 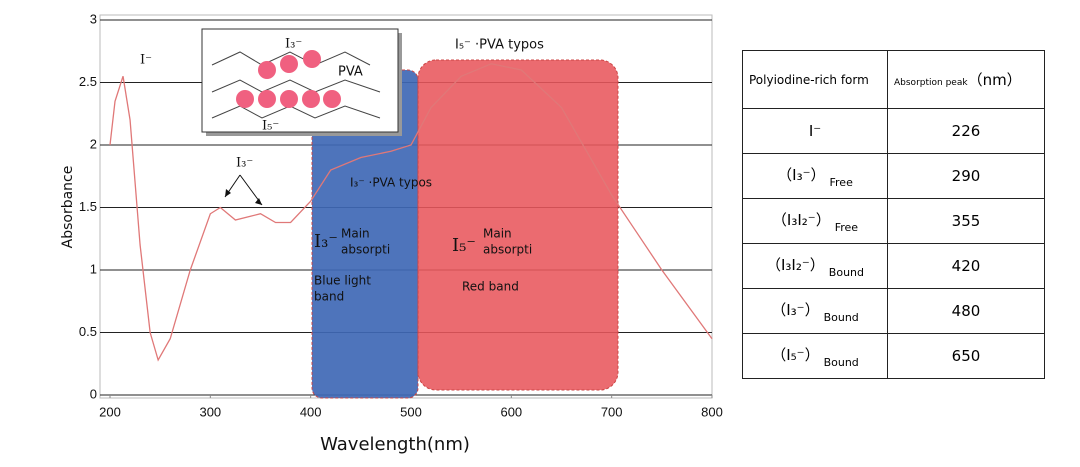 I want to click on table-row: （I₅⁻） Bound 650, so click(x=893, y=356).